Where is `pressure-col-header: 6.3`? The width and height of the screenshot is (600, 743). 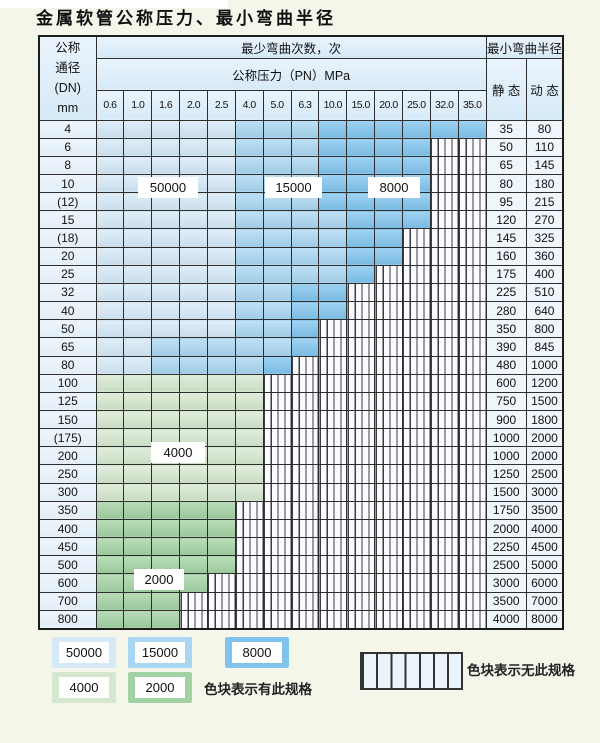
pressure-col-header: 6.3 is located at coordinates (305, 105).